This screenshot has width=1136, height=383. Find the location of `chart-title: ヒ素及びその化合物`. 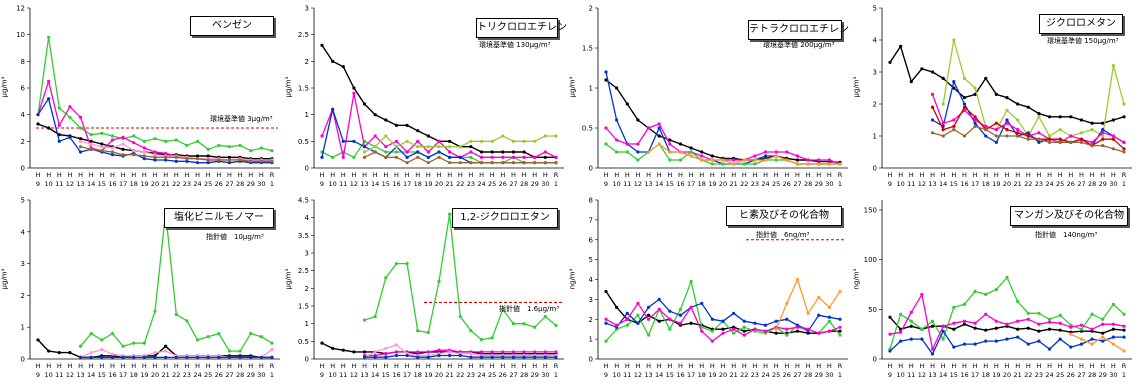

chart-title: ヒ素及びその化合物 is located at coordinates (784, 216).